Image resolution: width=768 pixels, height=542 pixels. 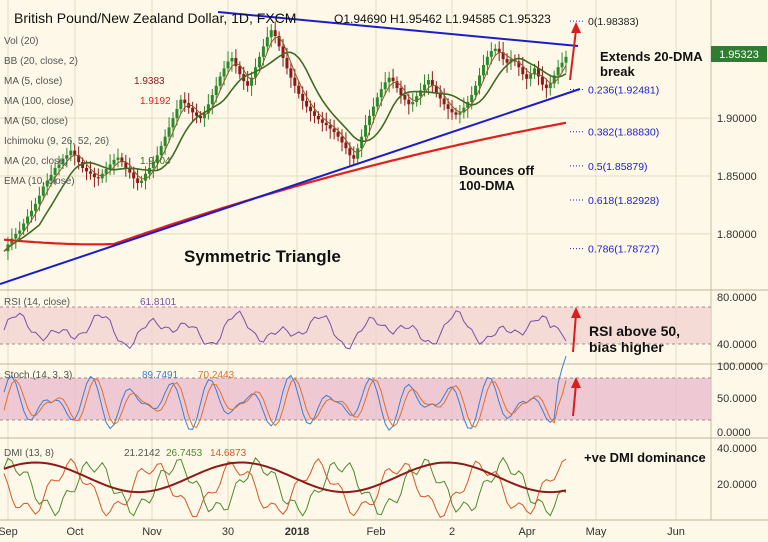 I want to click on x-tick-label: Feb, so click(x=376, y=532).